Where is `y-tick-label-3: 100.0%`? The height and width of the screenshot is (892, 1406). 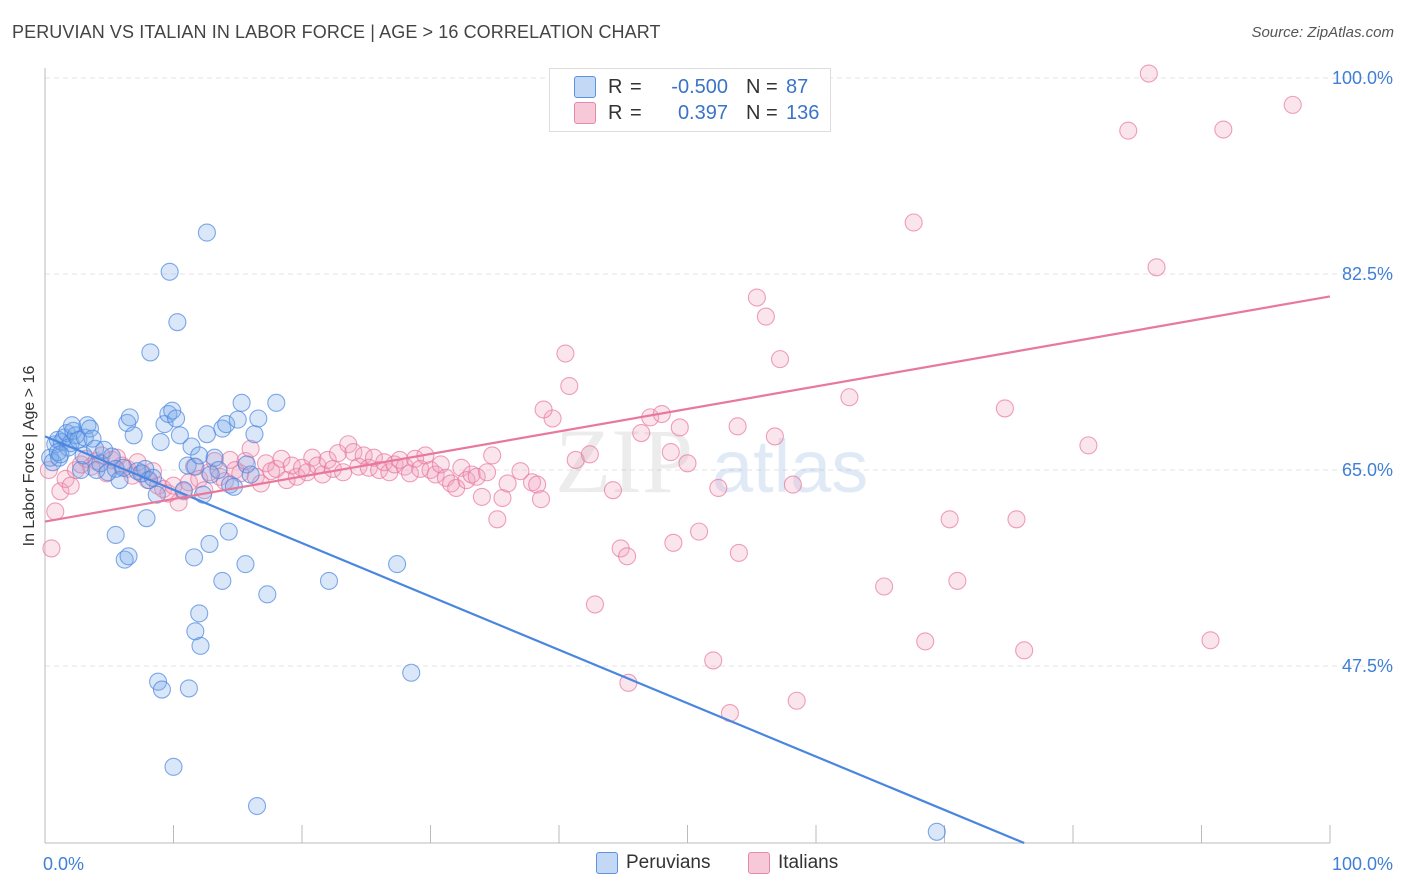
y-tick-label-3: 100.0% is located at coordinates (1362, 78).